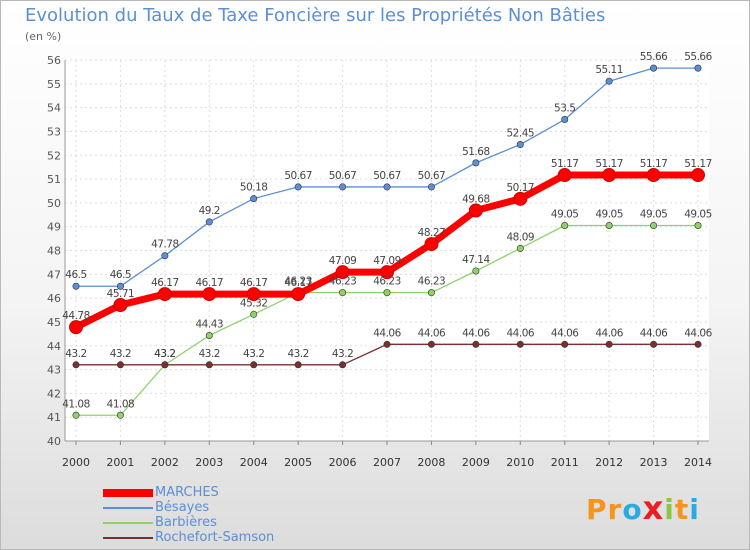 This screenshot has width=750, height=550. What do you see at coordinates (76, 316) in the screenshot?
I see `data-label: 44.78` at bounding box center [76, 316].